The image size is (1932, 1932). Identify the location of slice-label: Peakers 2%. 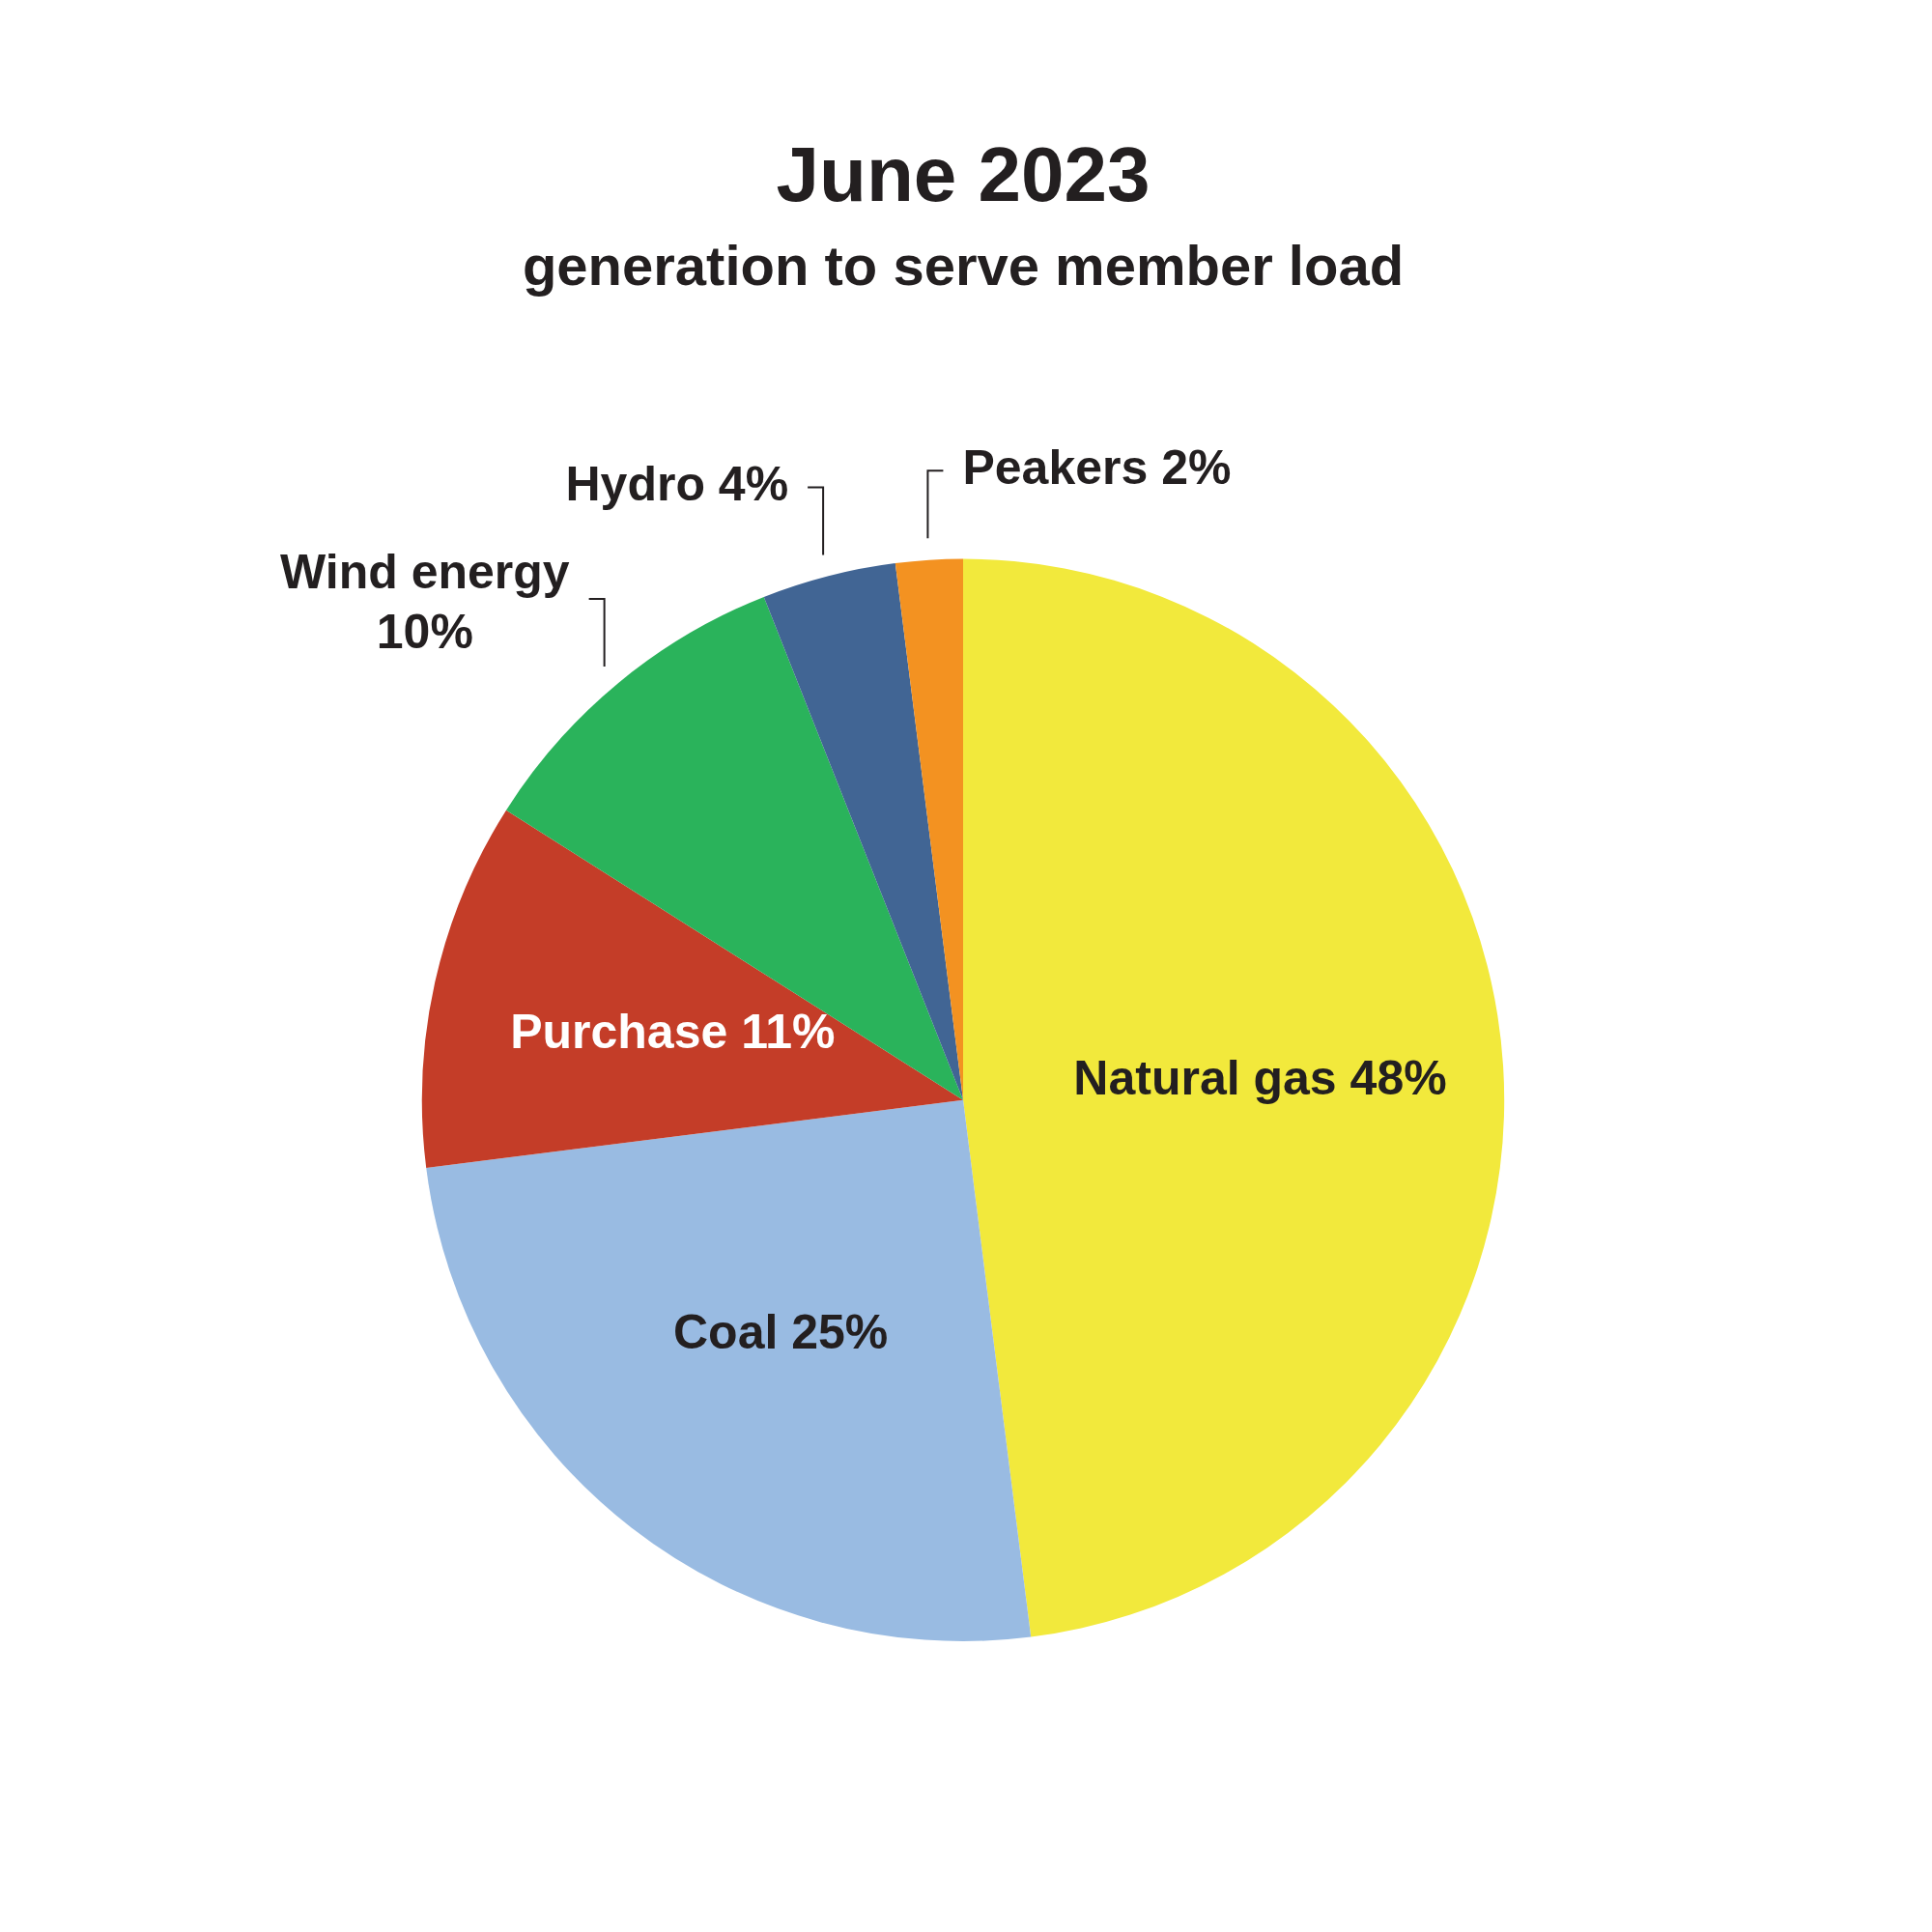
(1097, 468).